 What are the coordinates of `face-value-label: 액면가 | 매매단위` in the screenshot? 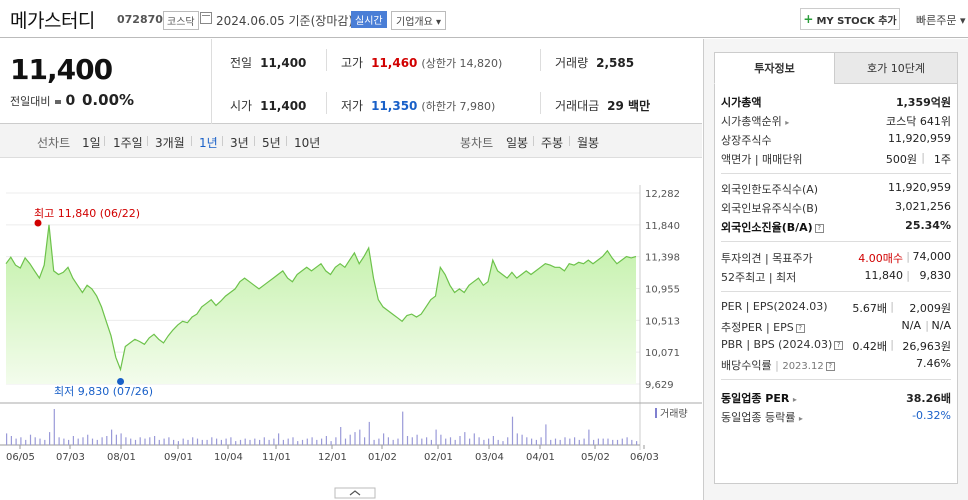 It's located at (762, 159).